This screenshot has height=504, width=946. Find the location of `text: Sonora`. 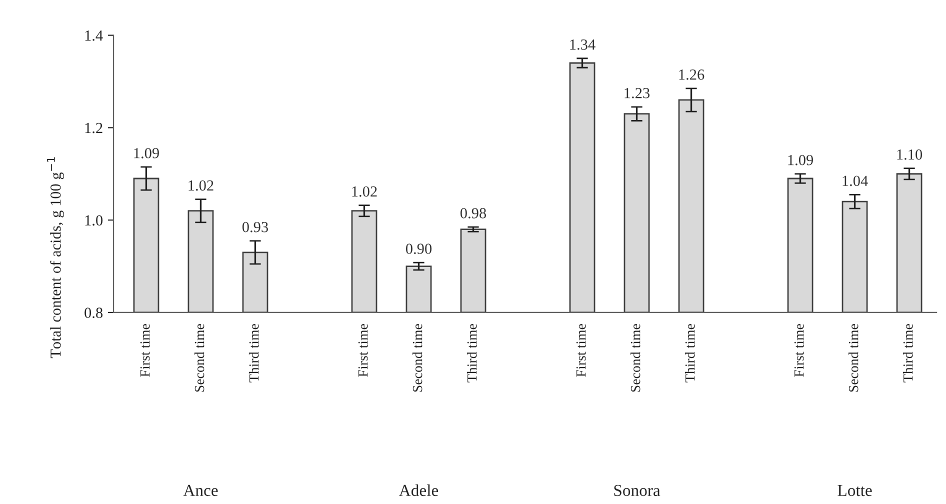

text: Sonora is located at coordinates (637, 490).